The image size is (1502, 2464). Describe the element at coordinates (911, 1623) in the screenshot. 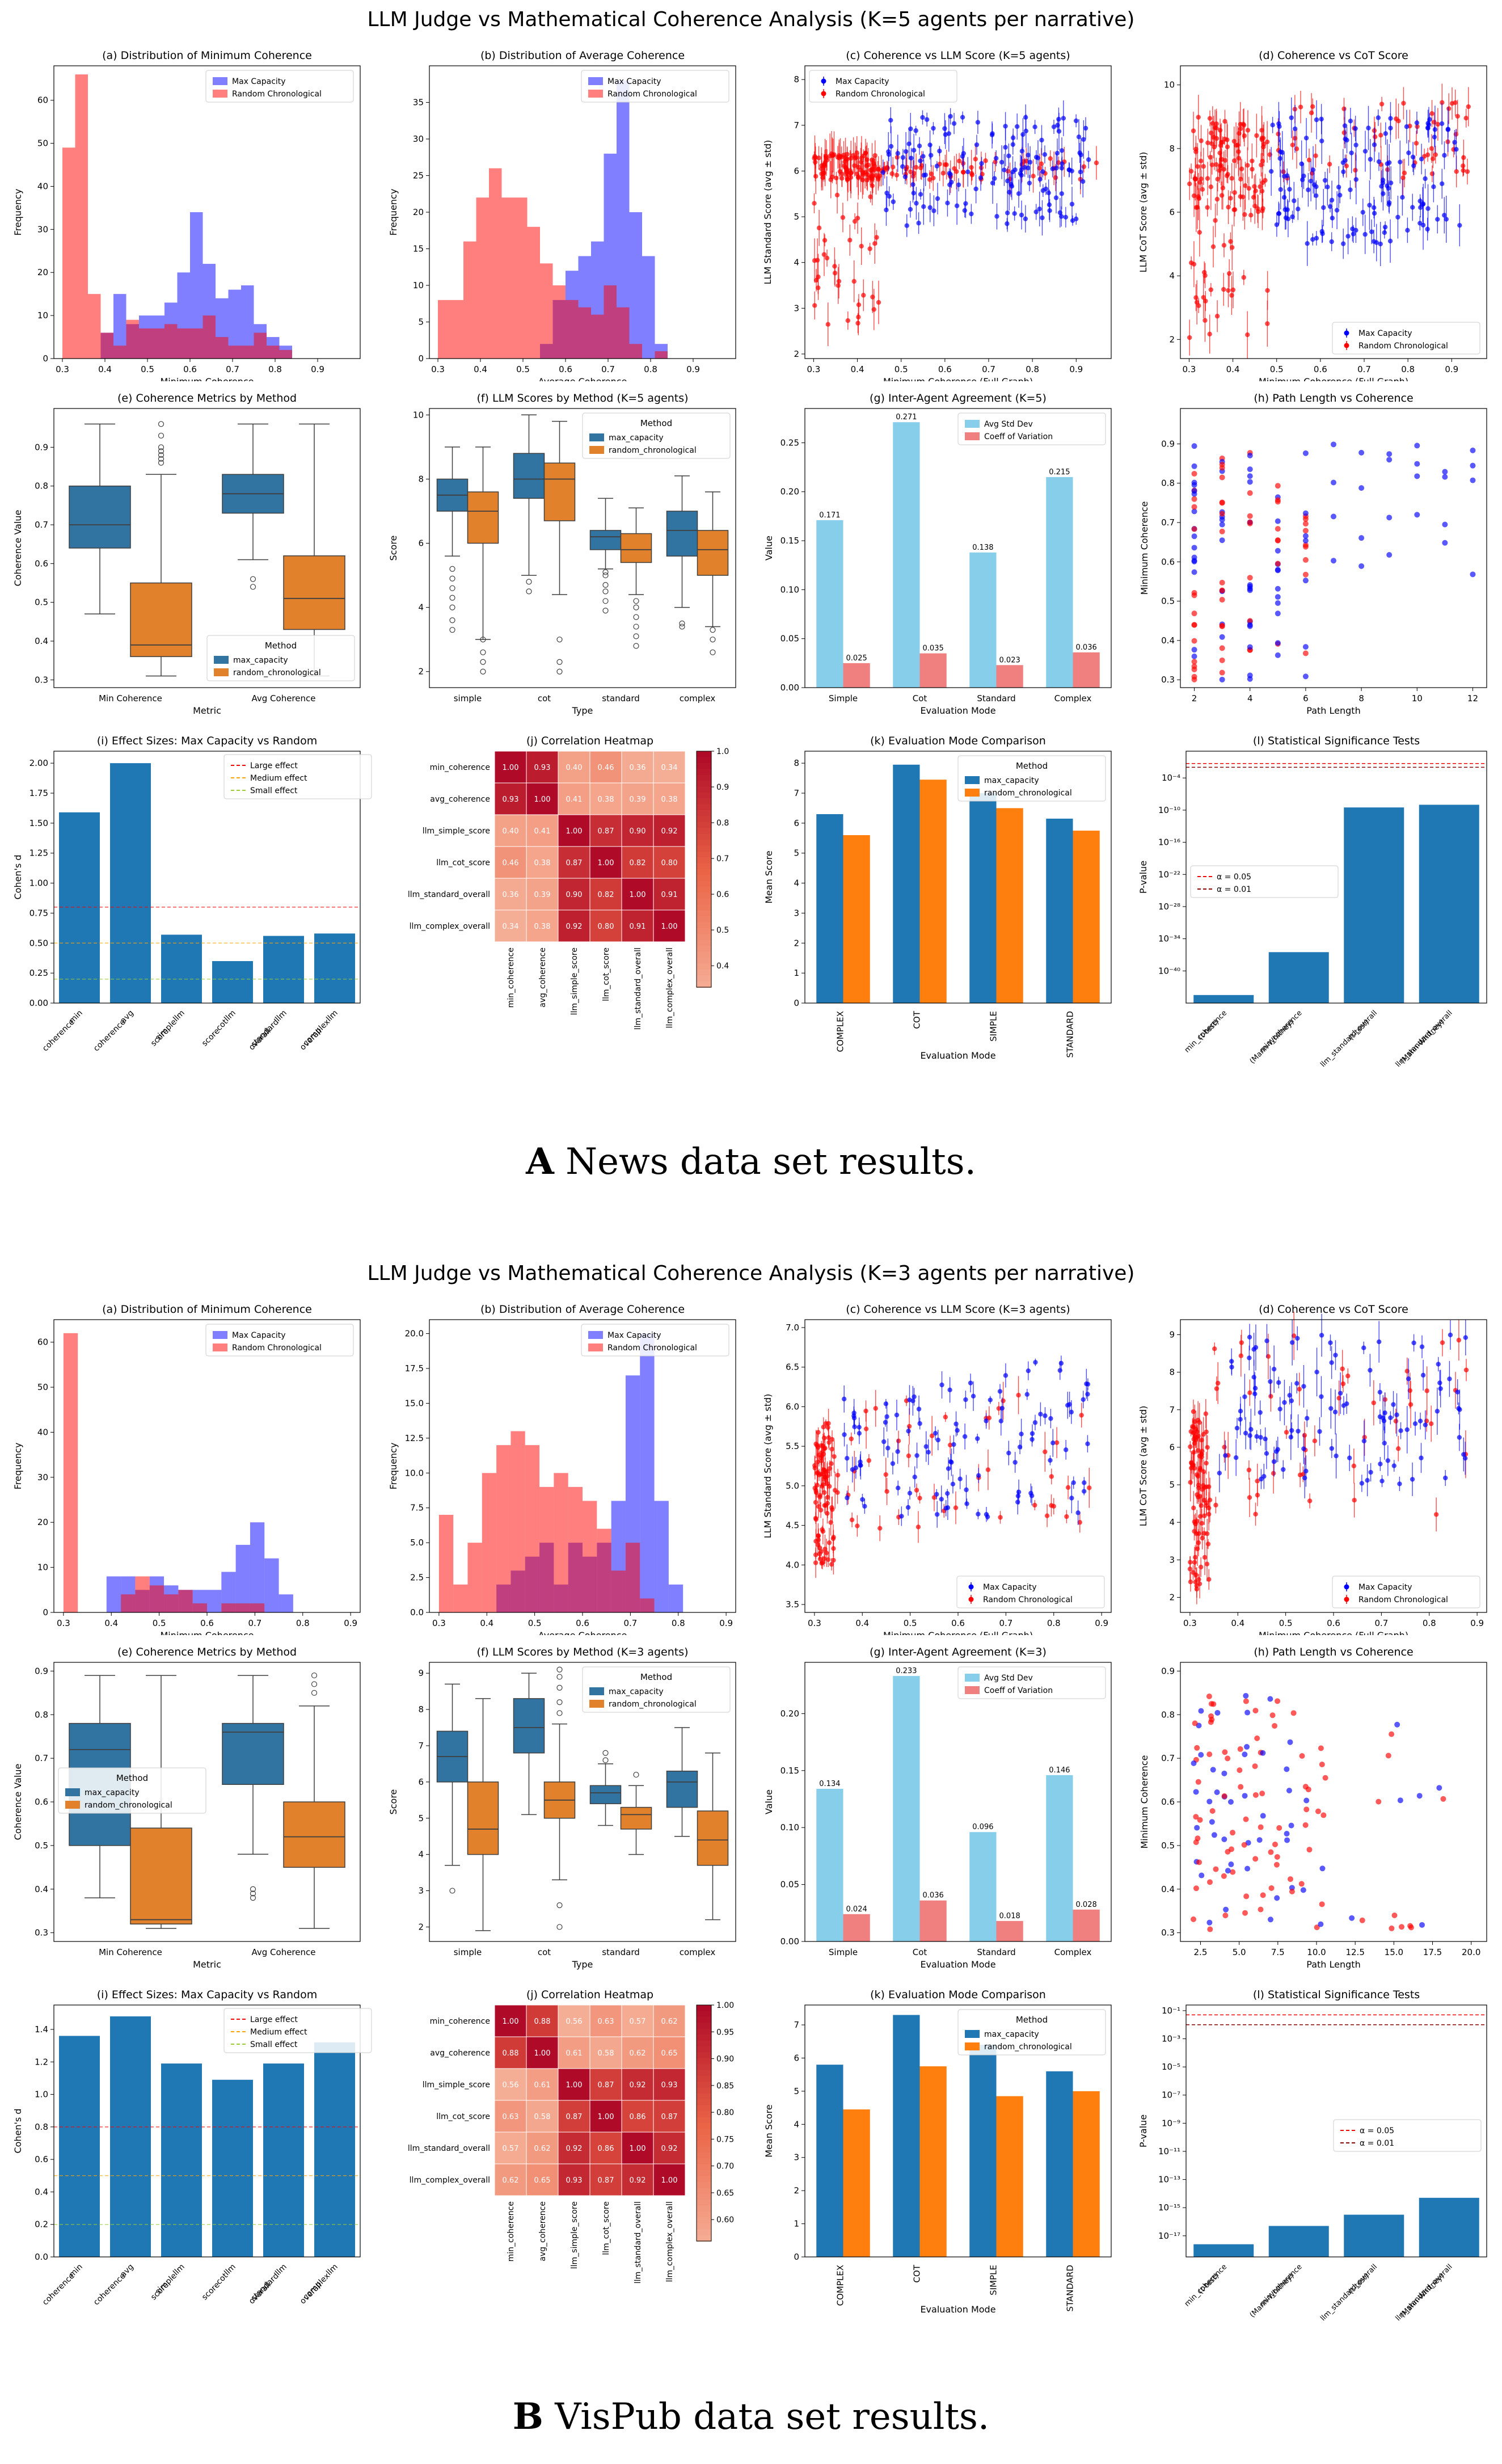

I see `x-tick-label: 0.5` at that location.